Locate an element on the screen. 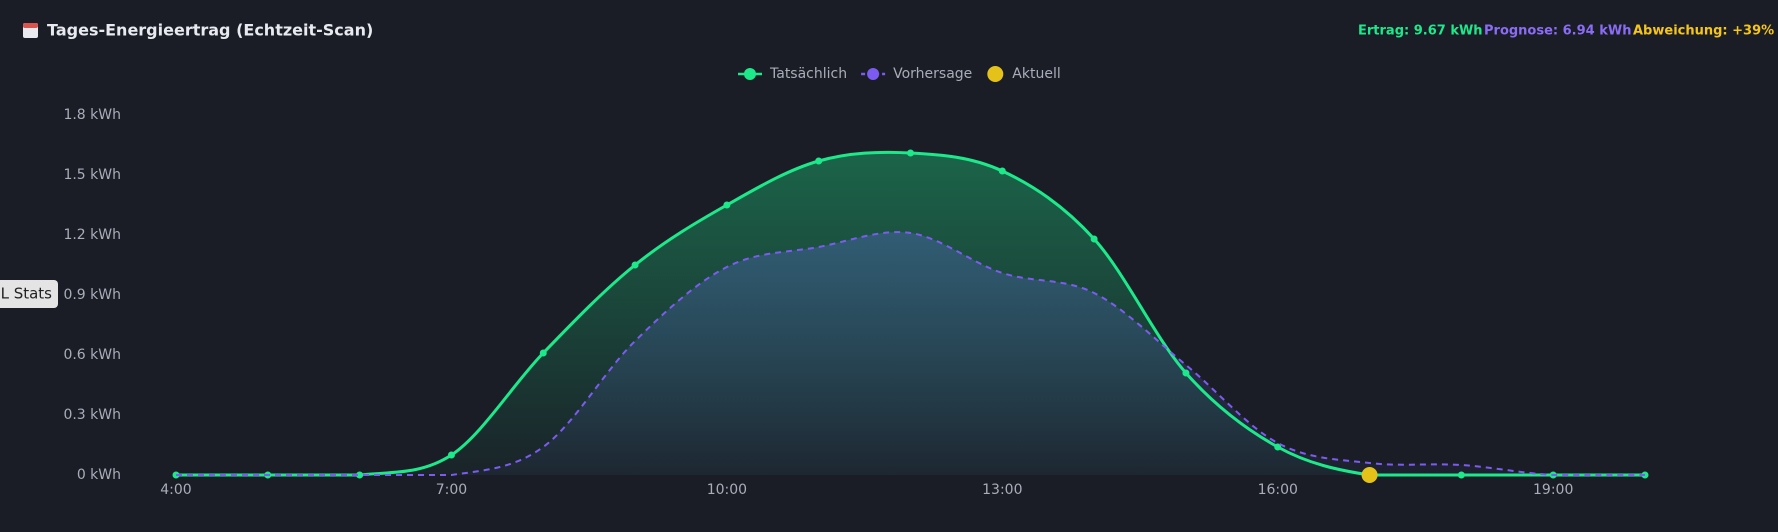 Image resolution: width=1778 pixels, height=532 pixels. y-tick-label: 1.2 kWh is located at coordinates (92, 235).